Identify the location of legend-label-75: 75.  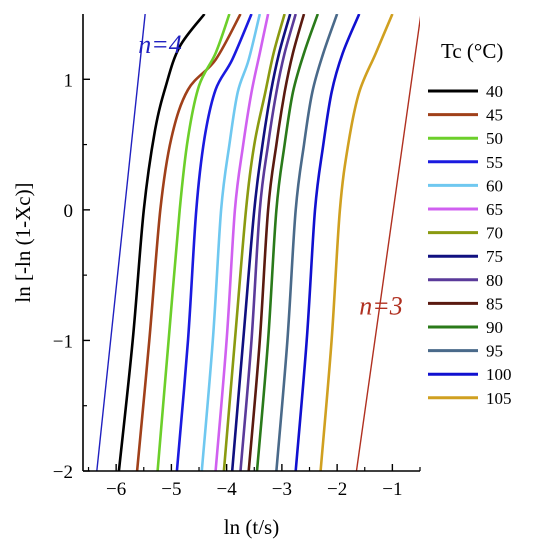
(494, 256).